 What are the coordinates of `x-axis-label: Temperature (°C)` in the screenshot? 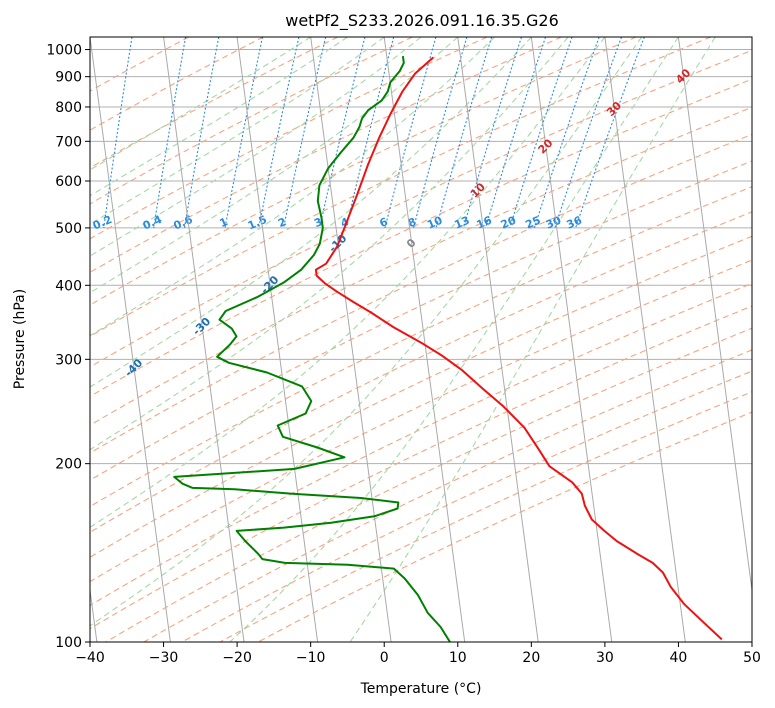 It's located at (421, 689).